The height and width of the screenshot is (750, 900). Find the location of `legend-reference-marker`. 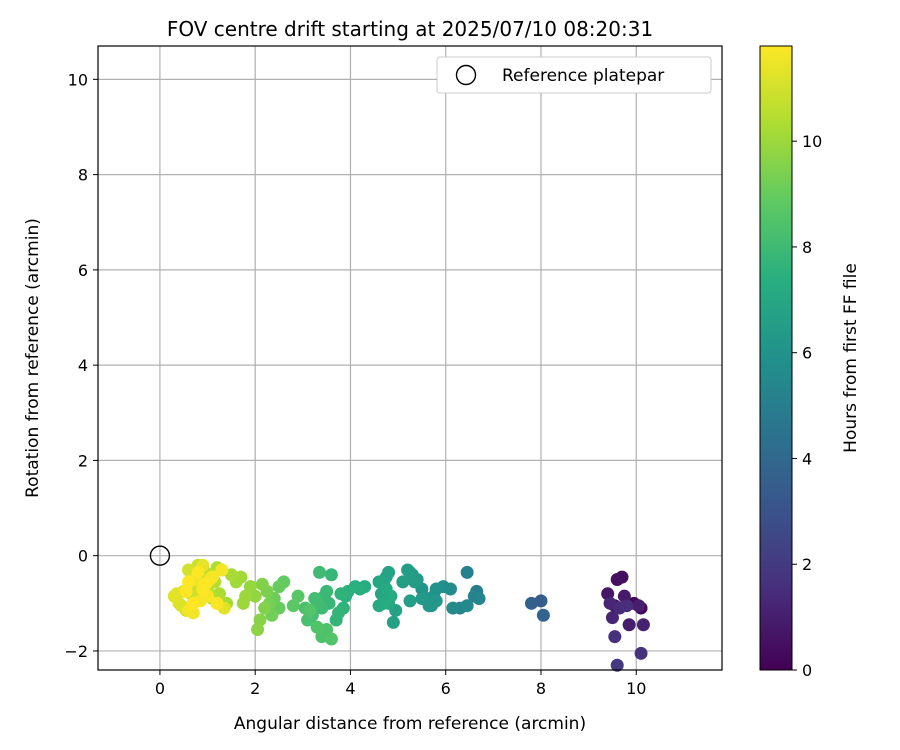

legend-reference-marker is located at coordinates (466, 75).